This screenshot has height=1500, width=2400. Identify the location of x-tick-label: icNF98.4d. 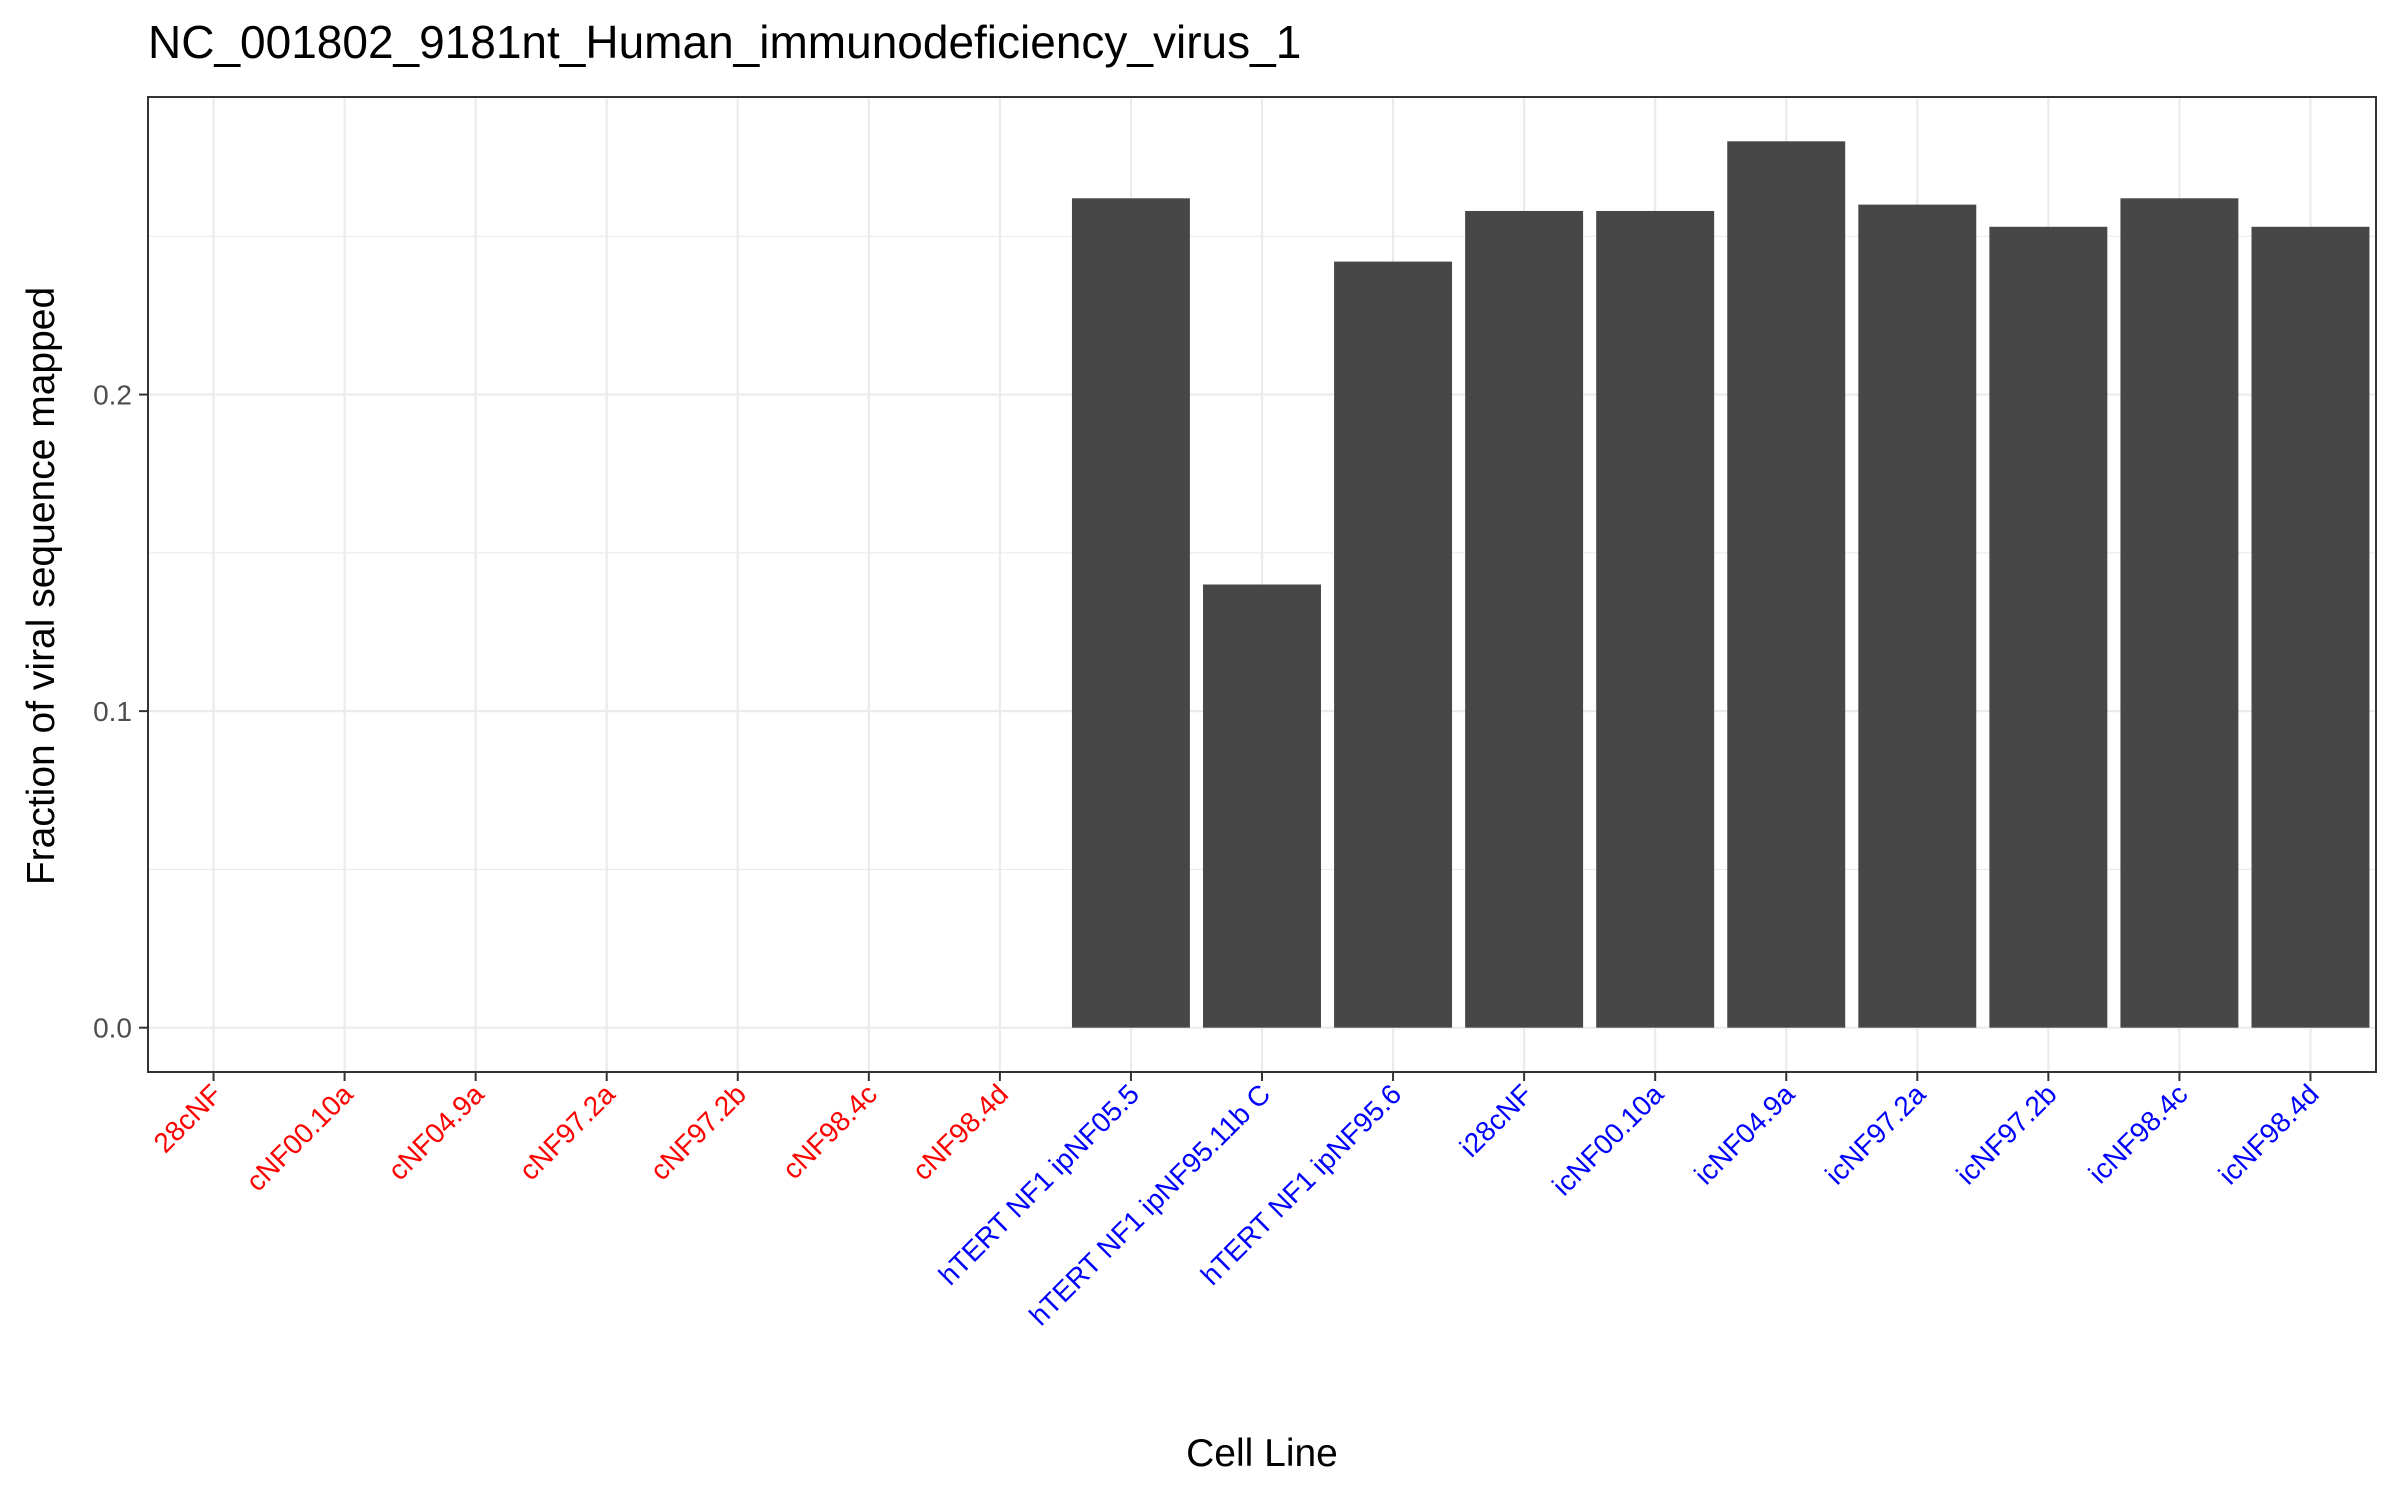
(2269, 1134).